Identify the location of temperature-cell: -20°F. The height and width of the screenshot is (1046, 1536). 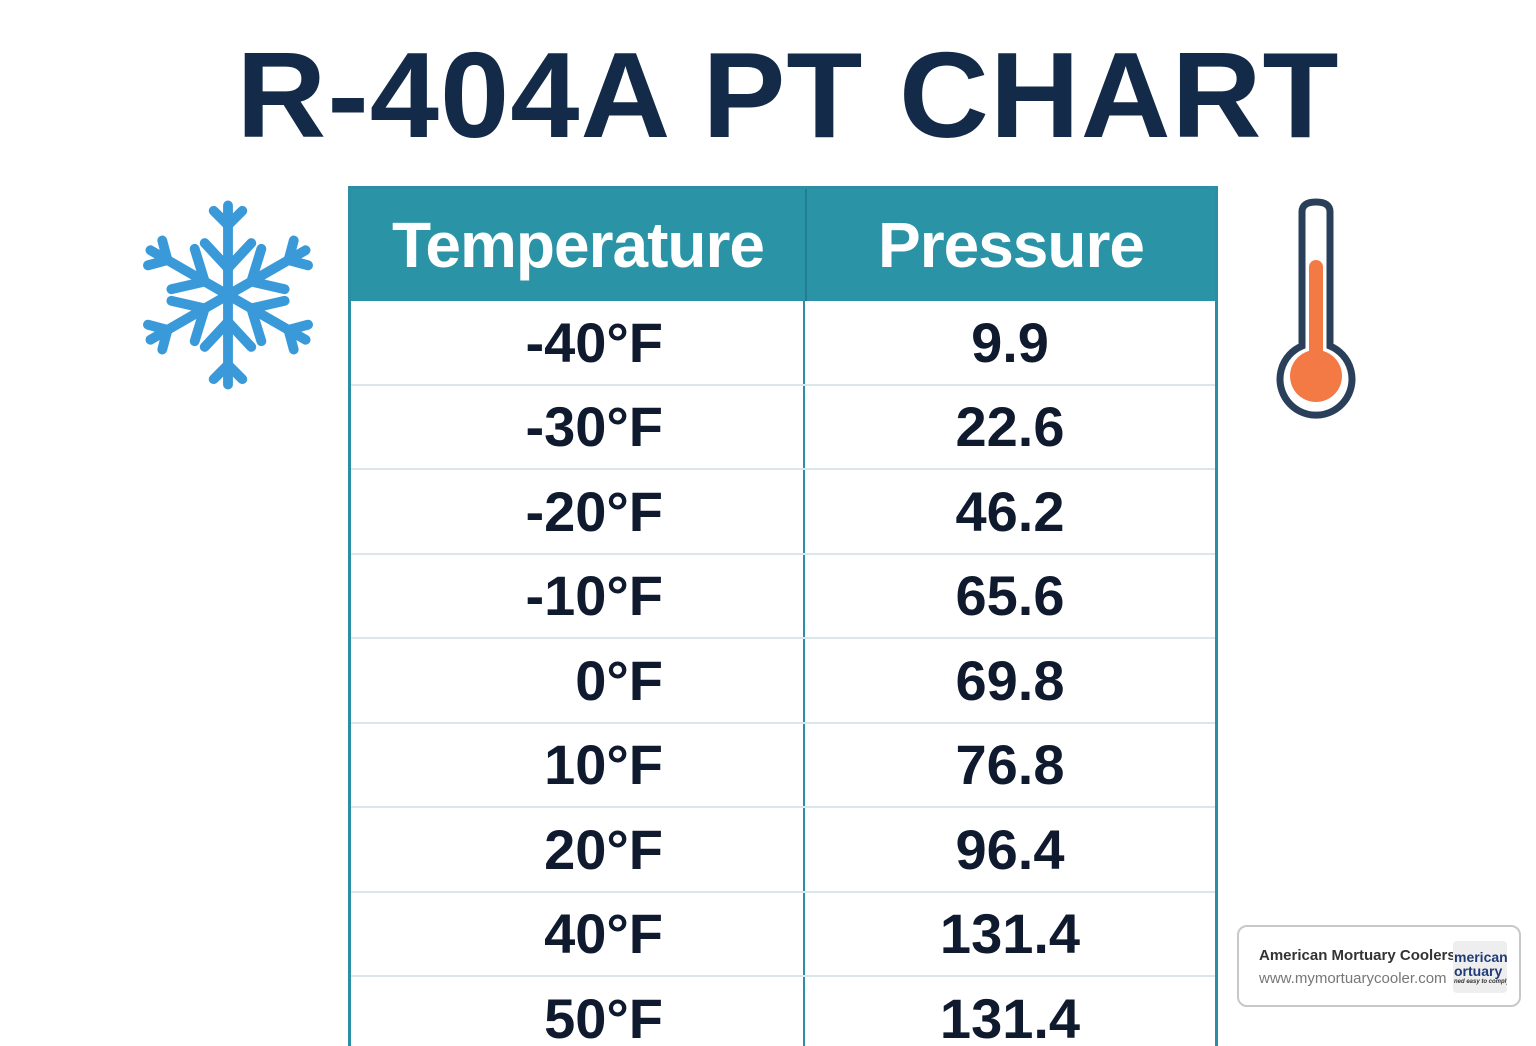
(578, 511).